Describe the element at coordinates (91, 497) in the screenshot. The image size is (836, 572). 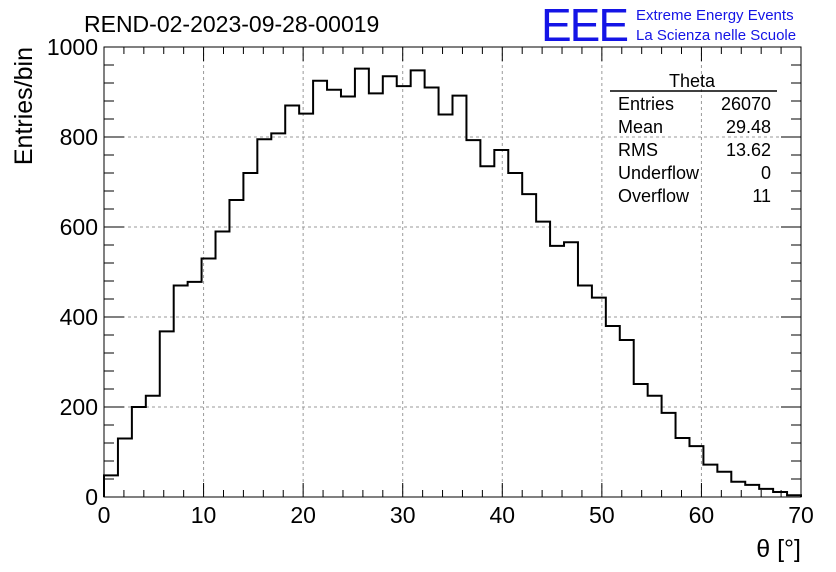
I see `y-tick-label: 0` at that location.